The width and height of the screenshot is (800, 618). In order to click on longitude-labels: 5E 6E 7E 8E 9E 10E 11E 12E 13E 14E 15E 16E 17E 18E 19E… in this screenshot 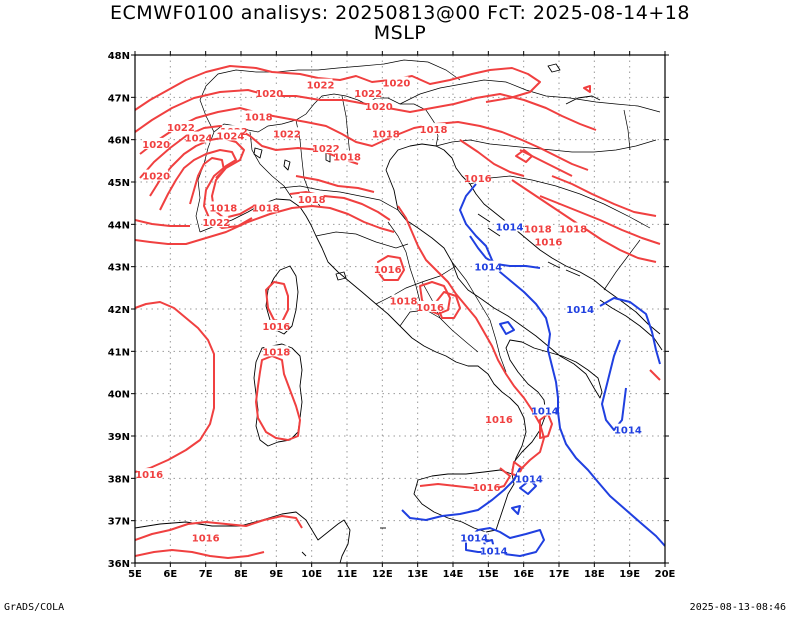, I will do `click(401, 574)`.